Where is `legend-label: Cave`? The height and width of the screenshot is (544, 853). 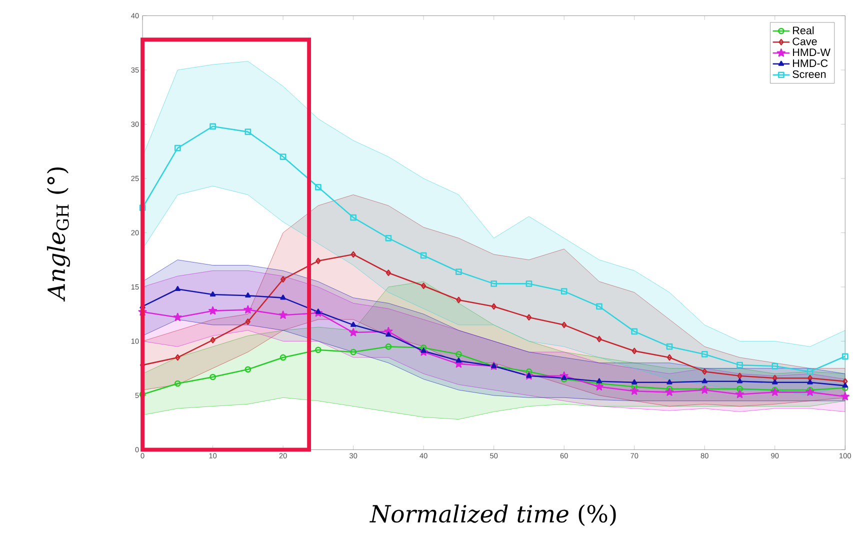
legend-label: Cave is located at coordinates (804, 42).